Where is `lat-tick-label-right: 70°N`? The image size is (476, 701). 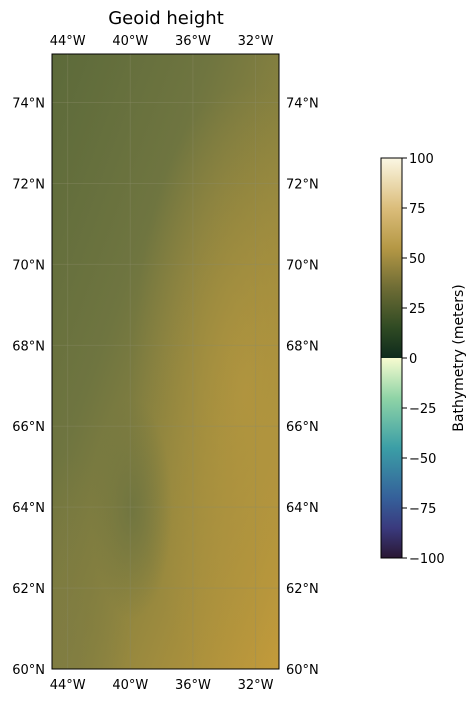
lat-tick-label-right: 70°N is located at coordinates (302, 265).